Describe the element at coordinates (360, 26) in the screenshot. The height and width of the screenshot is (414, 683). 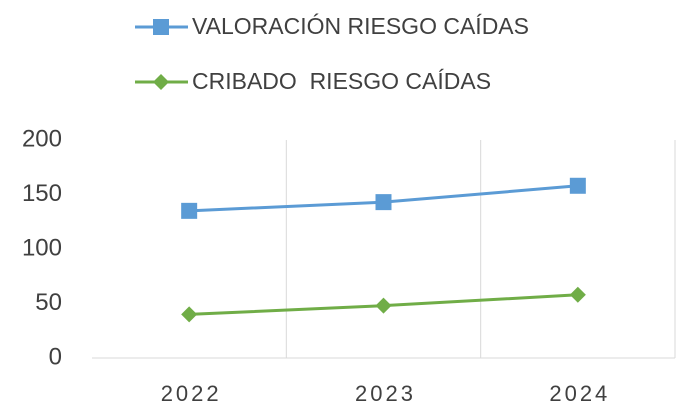
I see `legend-label: VALORACIÓN RIESGO CAÍDAS` at that location.